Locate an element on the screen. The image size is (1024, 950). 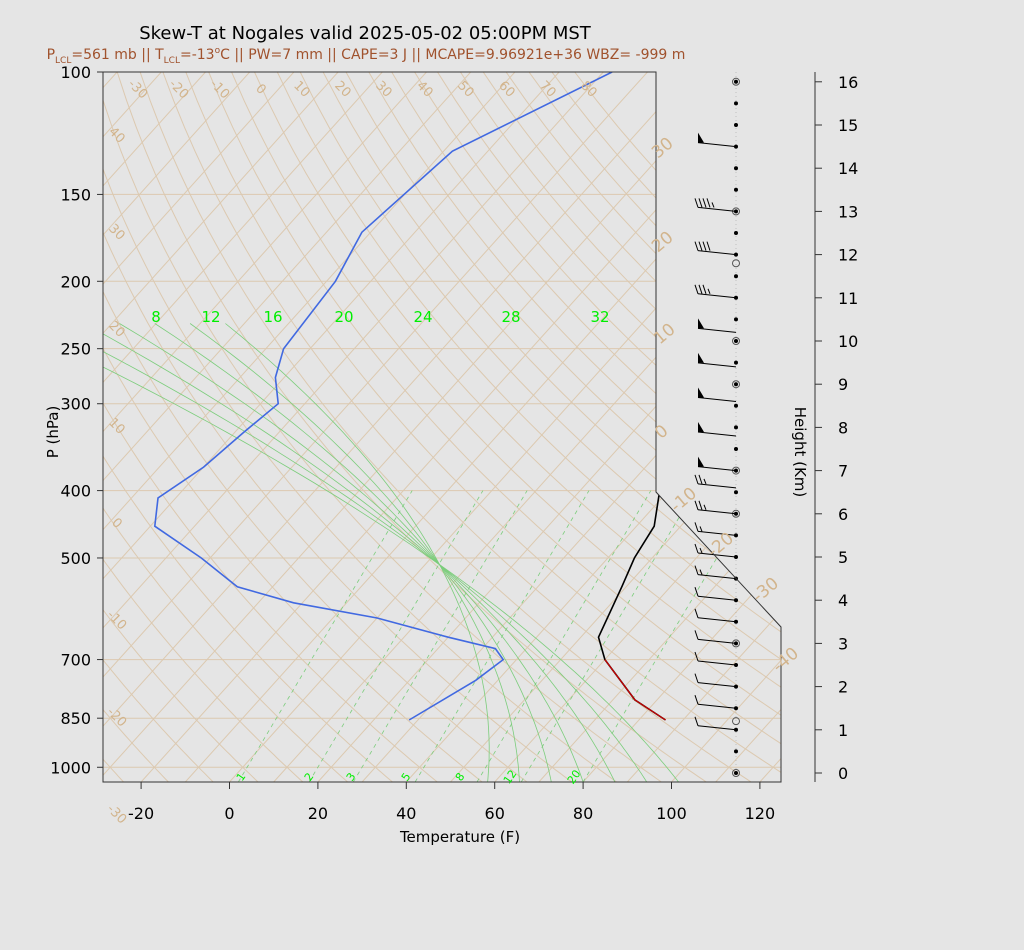
y-tick-label: 100 is located at coordinates (75, 72).